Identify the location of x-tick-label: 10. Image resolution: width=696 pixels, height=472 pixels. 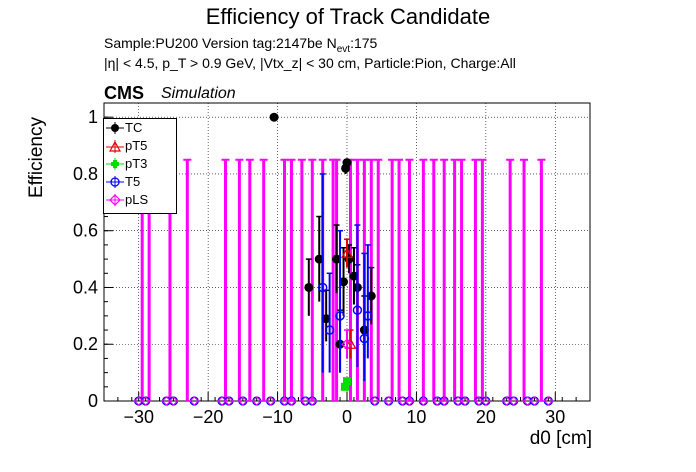
(416, 417).